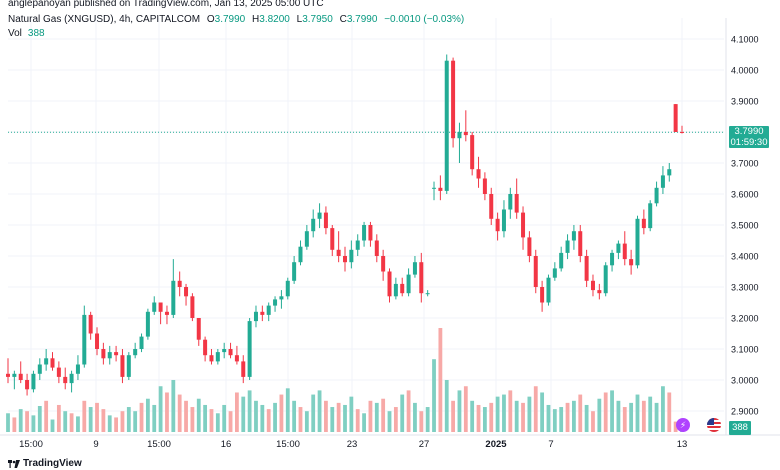 The height and width of the screenshot is (470, 780). I want to click on volume-value: 388, so click(36, 33).